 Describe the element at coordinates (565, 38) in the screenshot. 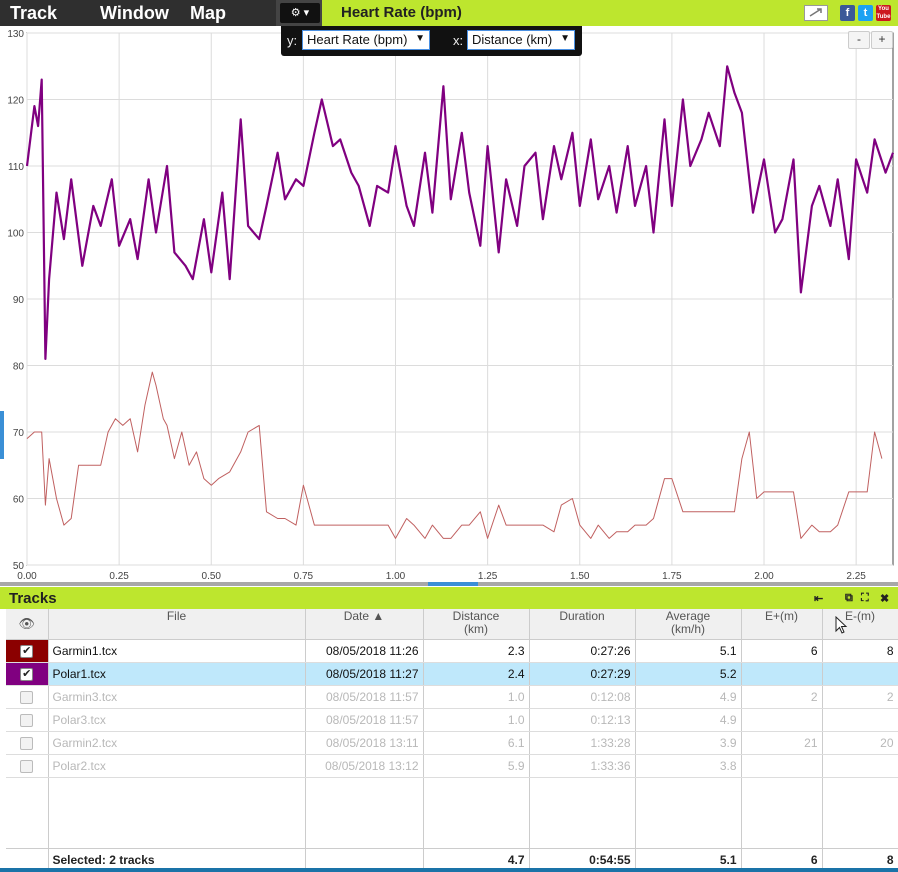

I see `dropdown-arrow-icon: ▼` at that location.